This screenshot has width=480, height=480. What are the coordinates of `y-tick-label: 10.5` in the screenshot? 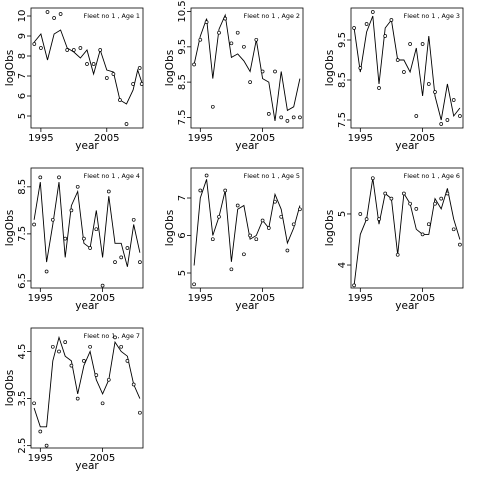 It's located at (182, 11).